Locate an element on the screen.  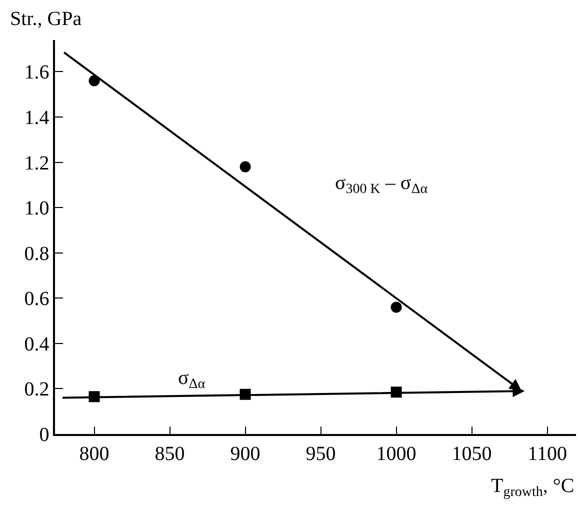
y-tick-label: 0.4 is located at coordinates (37, 344).